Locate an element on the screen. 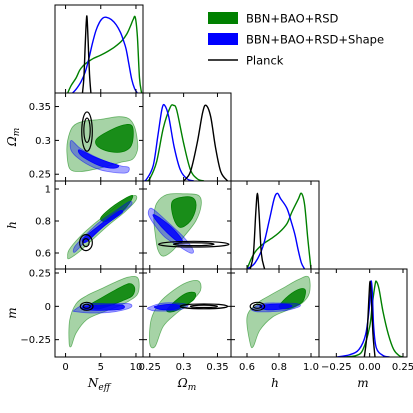 This screenshot has width=413, height=413. legend: BBN+BAO+RSD BBN+BAO+RSD+Shape Planck is located at coordinates (296, 40).